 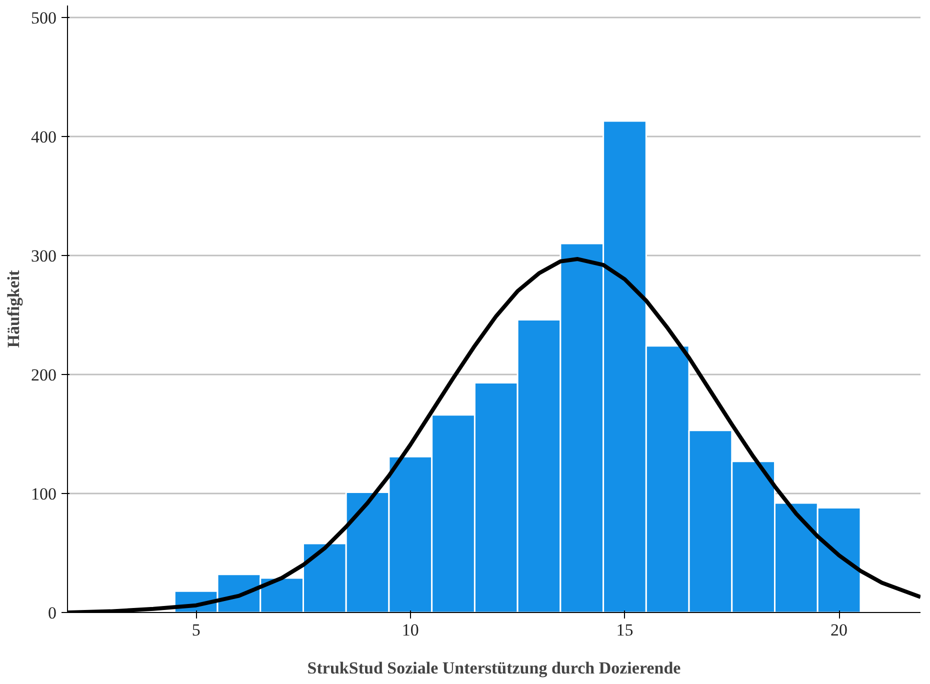 What do you see at coordinates (52, 613) in the screenshot?
I see `y-tick-label: 0` at bounding box center [52, 613].